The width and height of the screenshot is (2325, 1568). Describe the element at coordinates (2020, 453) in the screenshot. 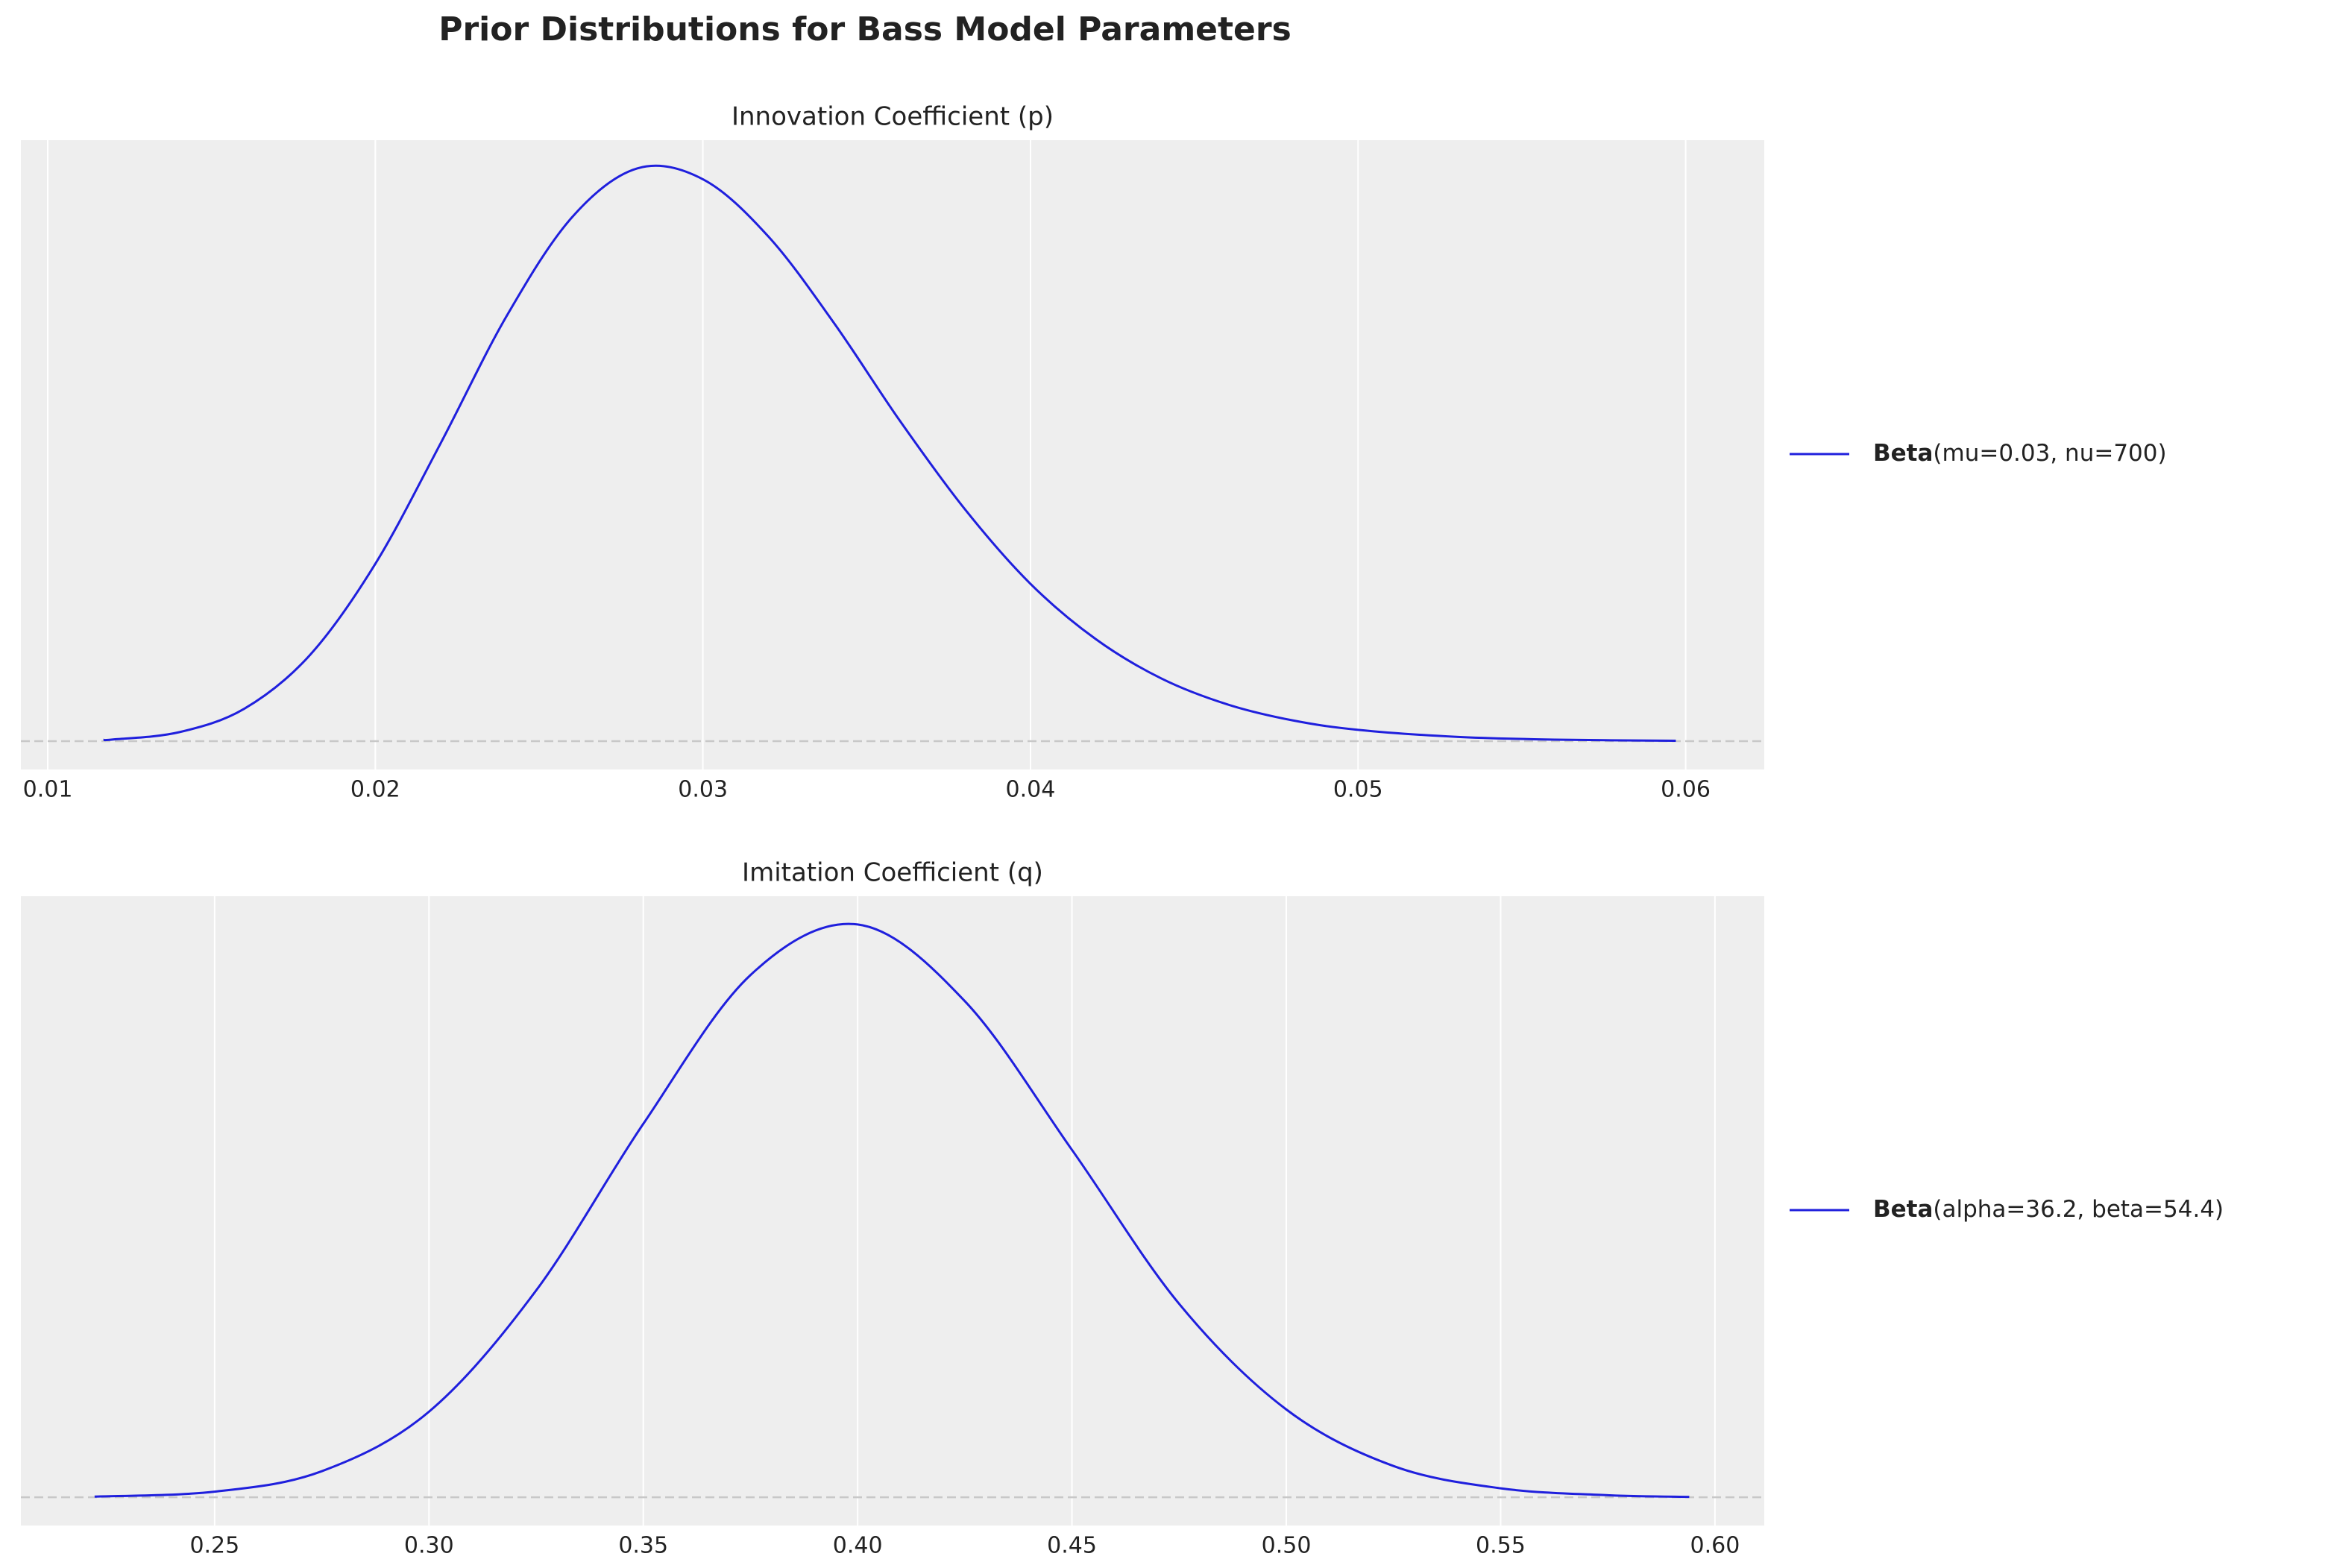

I see `legend-label: Beta(mu=0.03, nu=700)` at that location.